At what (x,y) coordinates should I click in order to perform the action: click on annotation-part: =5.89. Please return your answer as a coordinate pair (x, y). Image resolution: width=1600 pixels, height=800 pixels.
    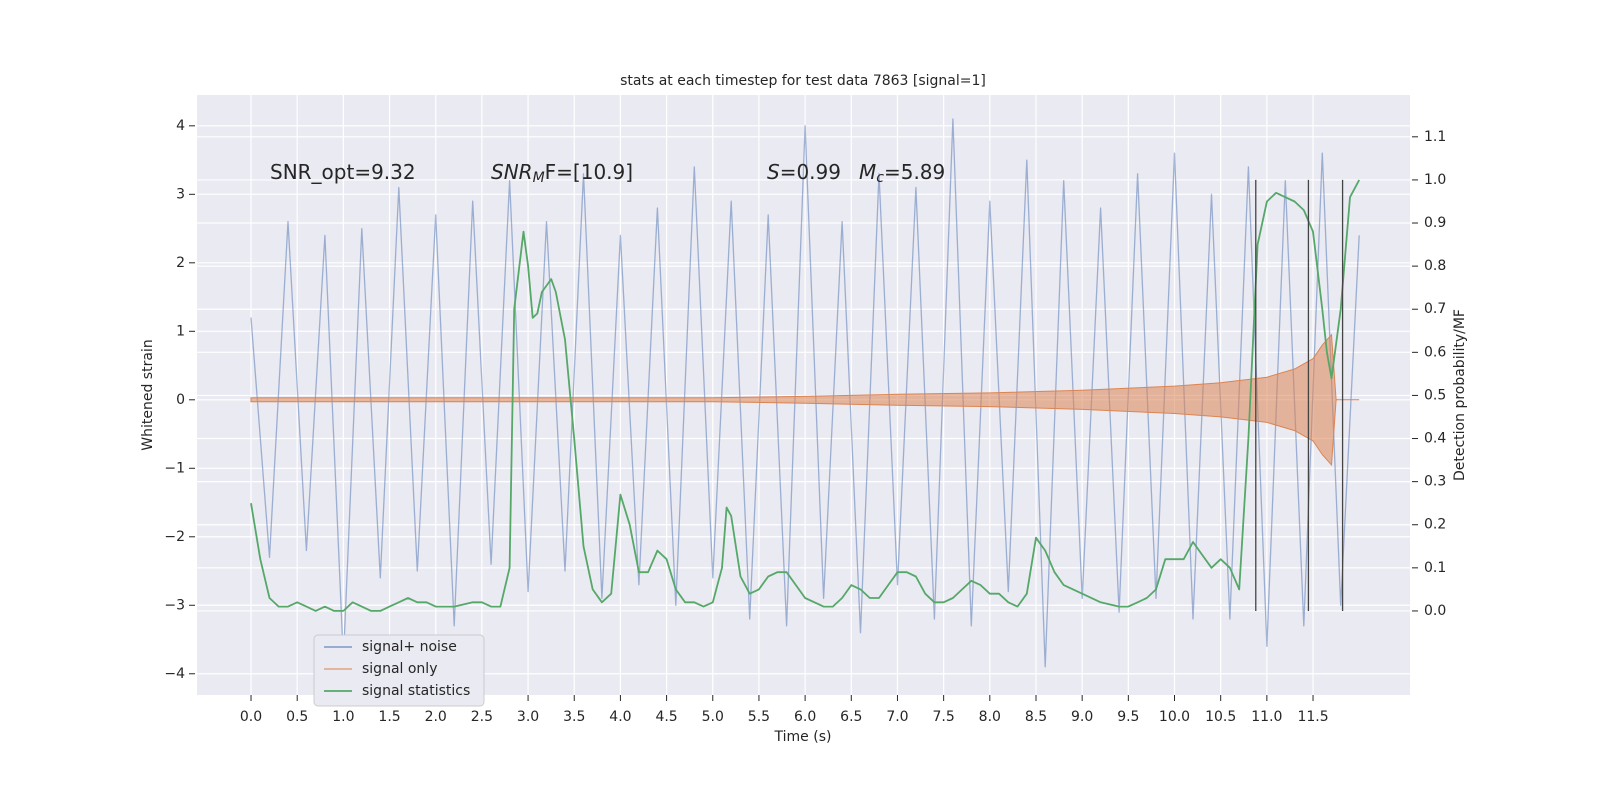
    Looking at the image, I should click on (914, 172).